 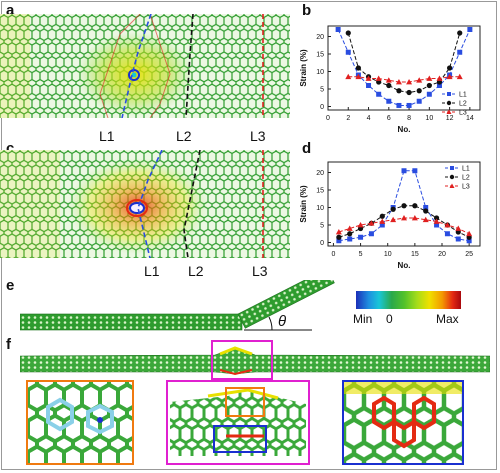 What do you see at coordinates (10, 285) in the screenshot?
I see `panel-label-e: e` at bounding box center [10, 285].